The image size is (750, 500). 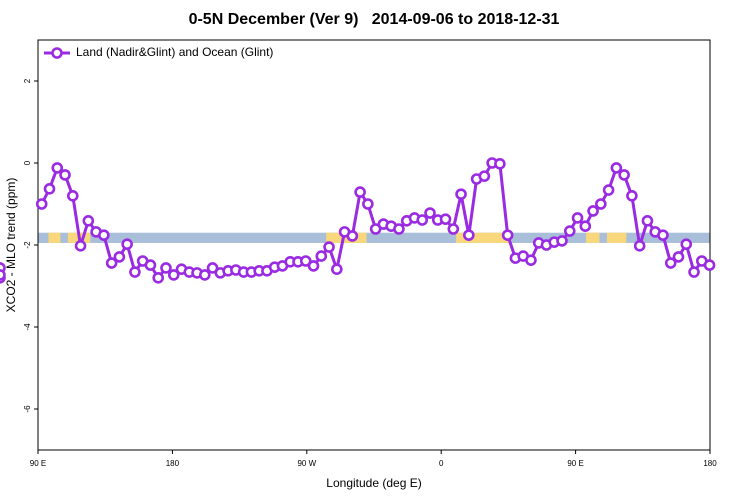 What do you see at coordinates (27, 409) in the screenshot?
I see `y-tick-label: -6` at bounding box center [27, 409].